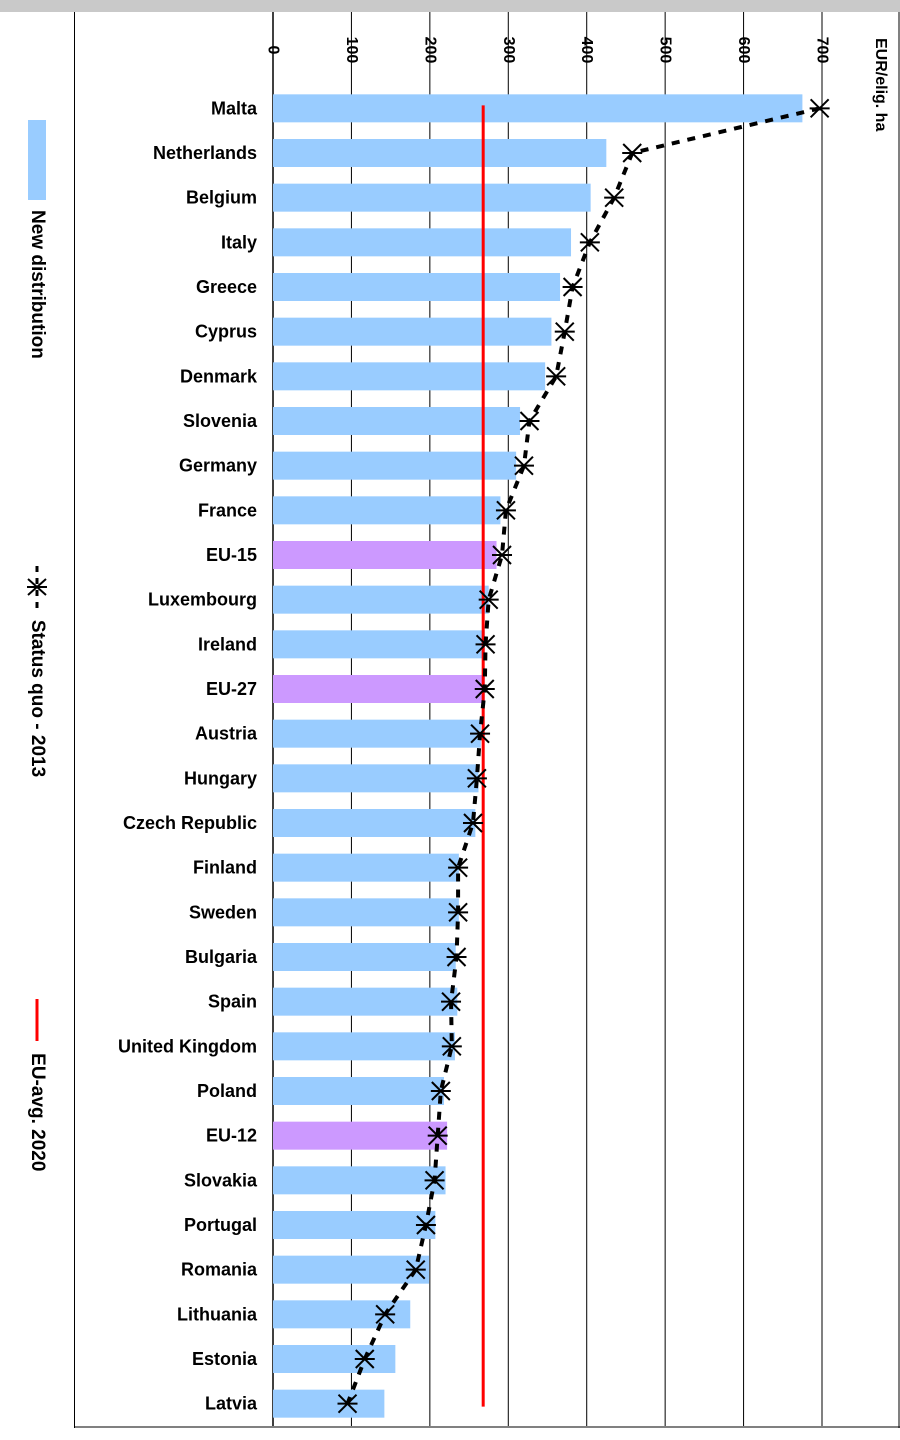  I want to click on category-label: Lithuania, so click(217, 1314).